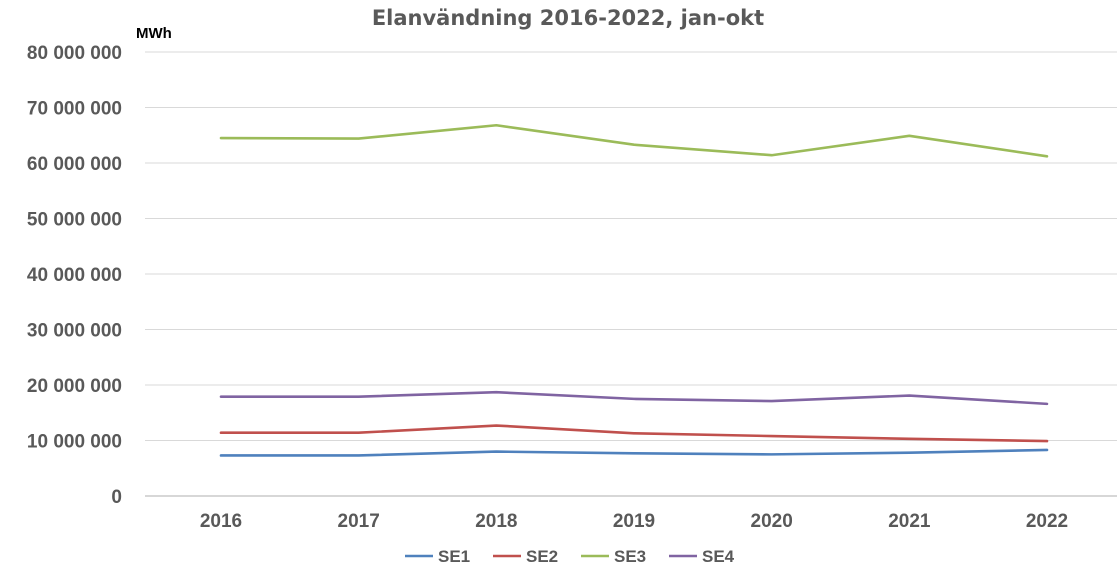 The image size is (1120, 586). Describe the element at coordinates (116, 497) in the screenshot. I see `y-tick-label: 0` at that location.